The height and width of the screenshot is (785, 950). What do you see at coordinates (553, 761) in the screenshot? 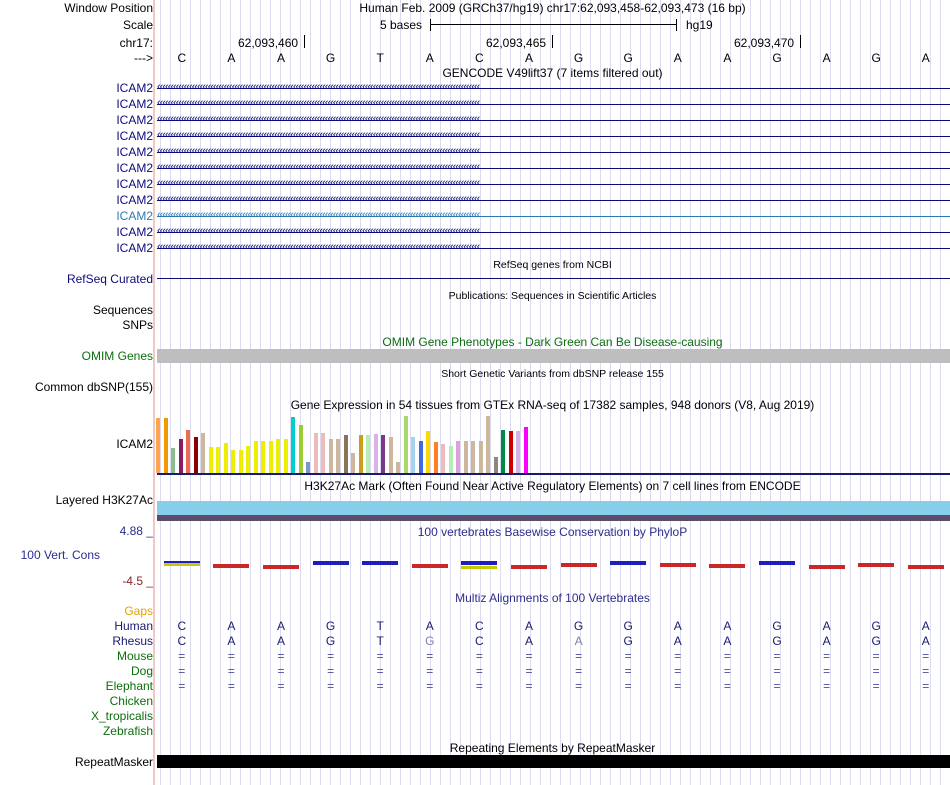
I see `repeatmasker-element` at bounding box center [553, 761].